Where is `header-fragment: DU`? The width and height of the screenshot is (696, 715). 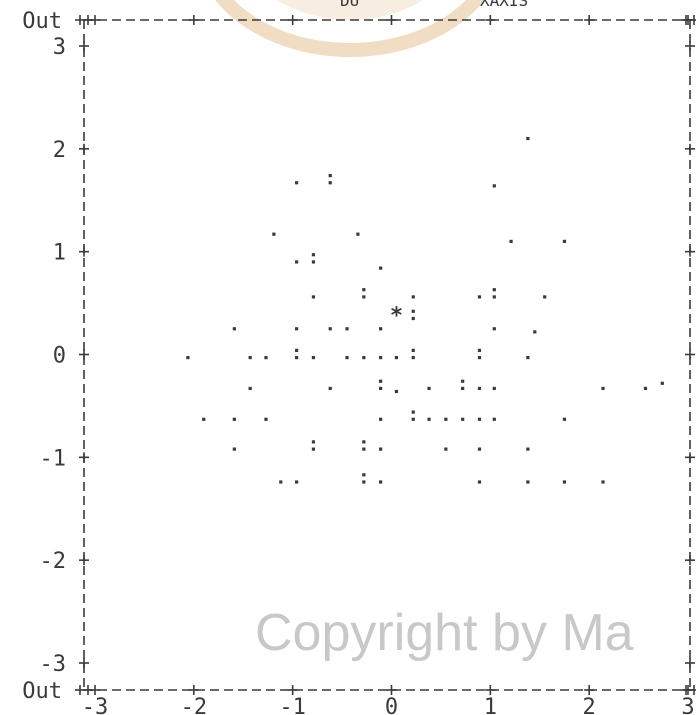
header-fragment: DU is located at coordinates (349, 5).